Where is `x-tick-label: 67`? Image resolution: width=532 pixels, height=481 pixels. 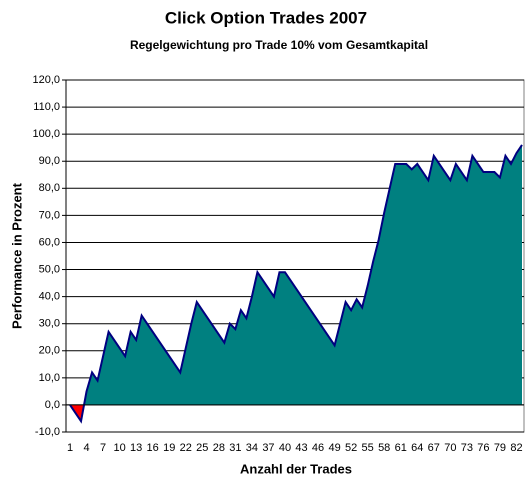 x-tick-label: 67 is located at coordinates (434, 448).